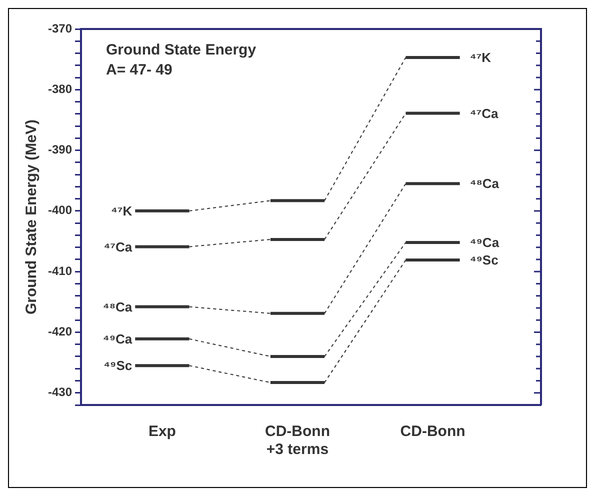  Describe the element at coordinates (297, 440) in the screenshot. I see `x-tick-label: CD-Bonn +3 terms` at that location.